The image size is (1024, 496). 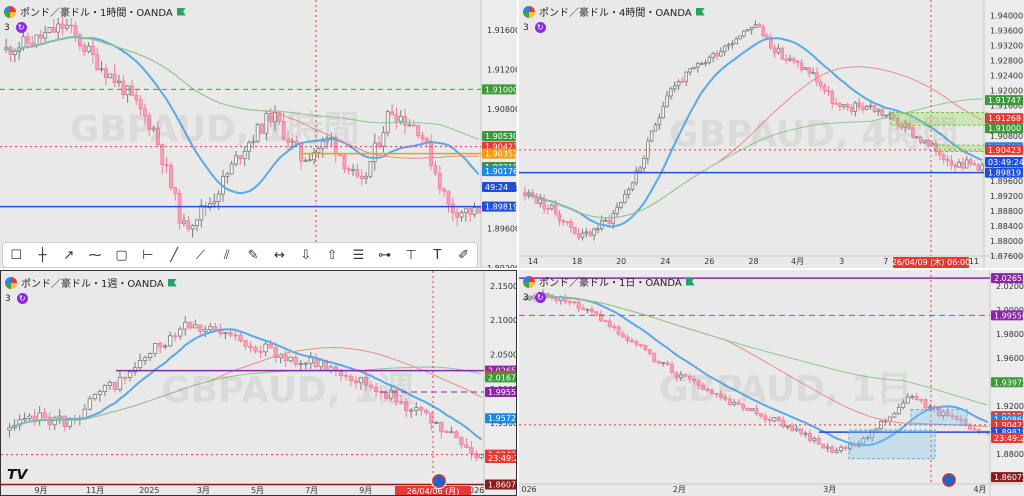 I want to click on price-tag-label: 1.91268, so click(x=1004, y=118).